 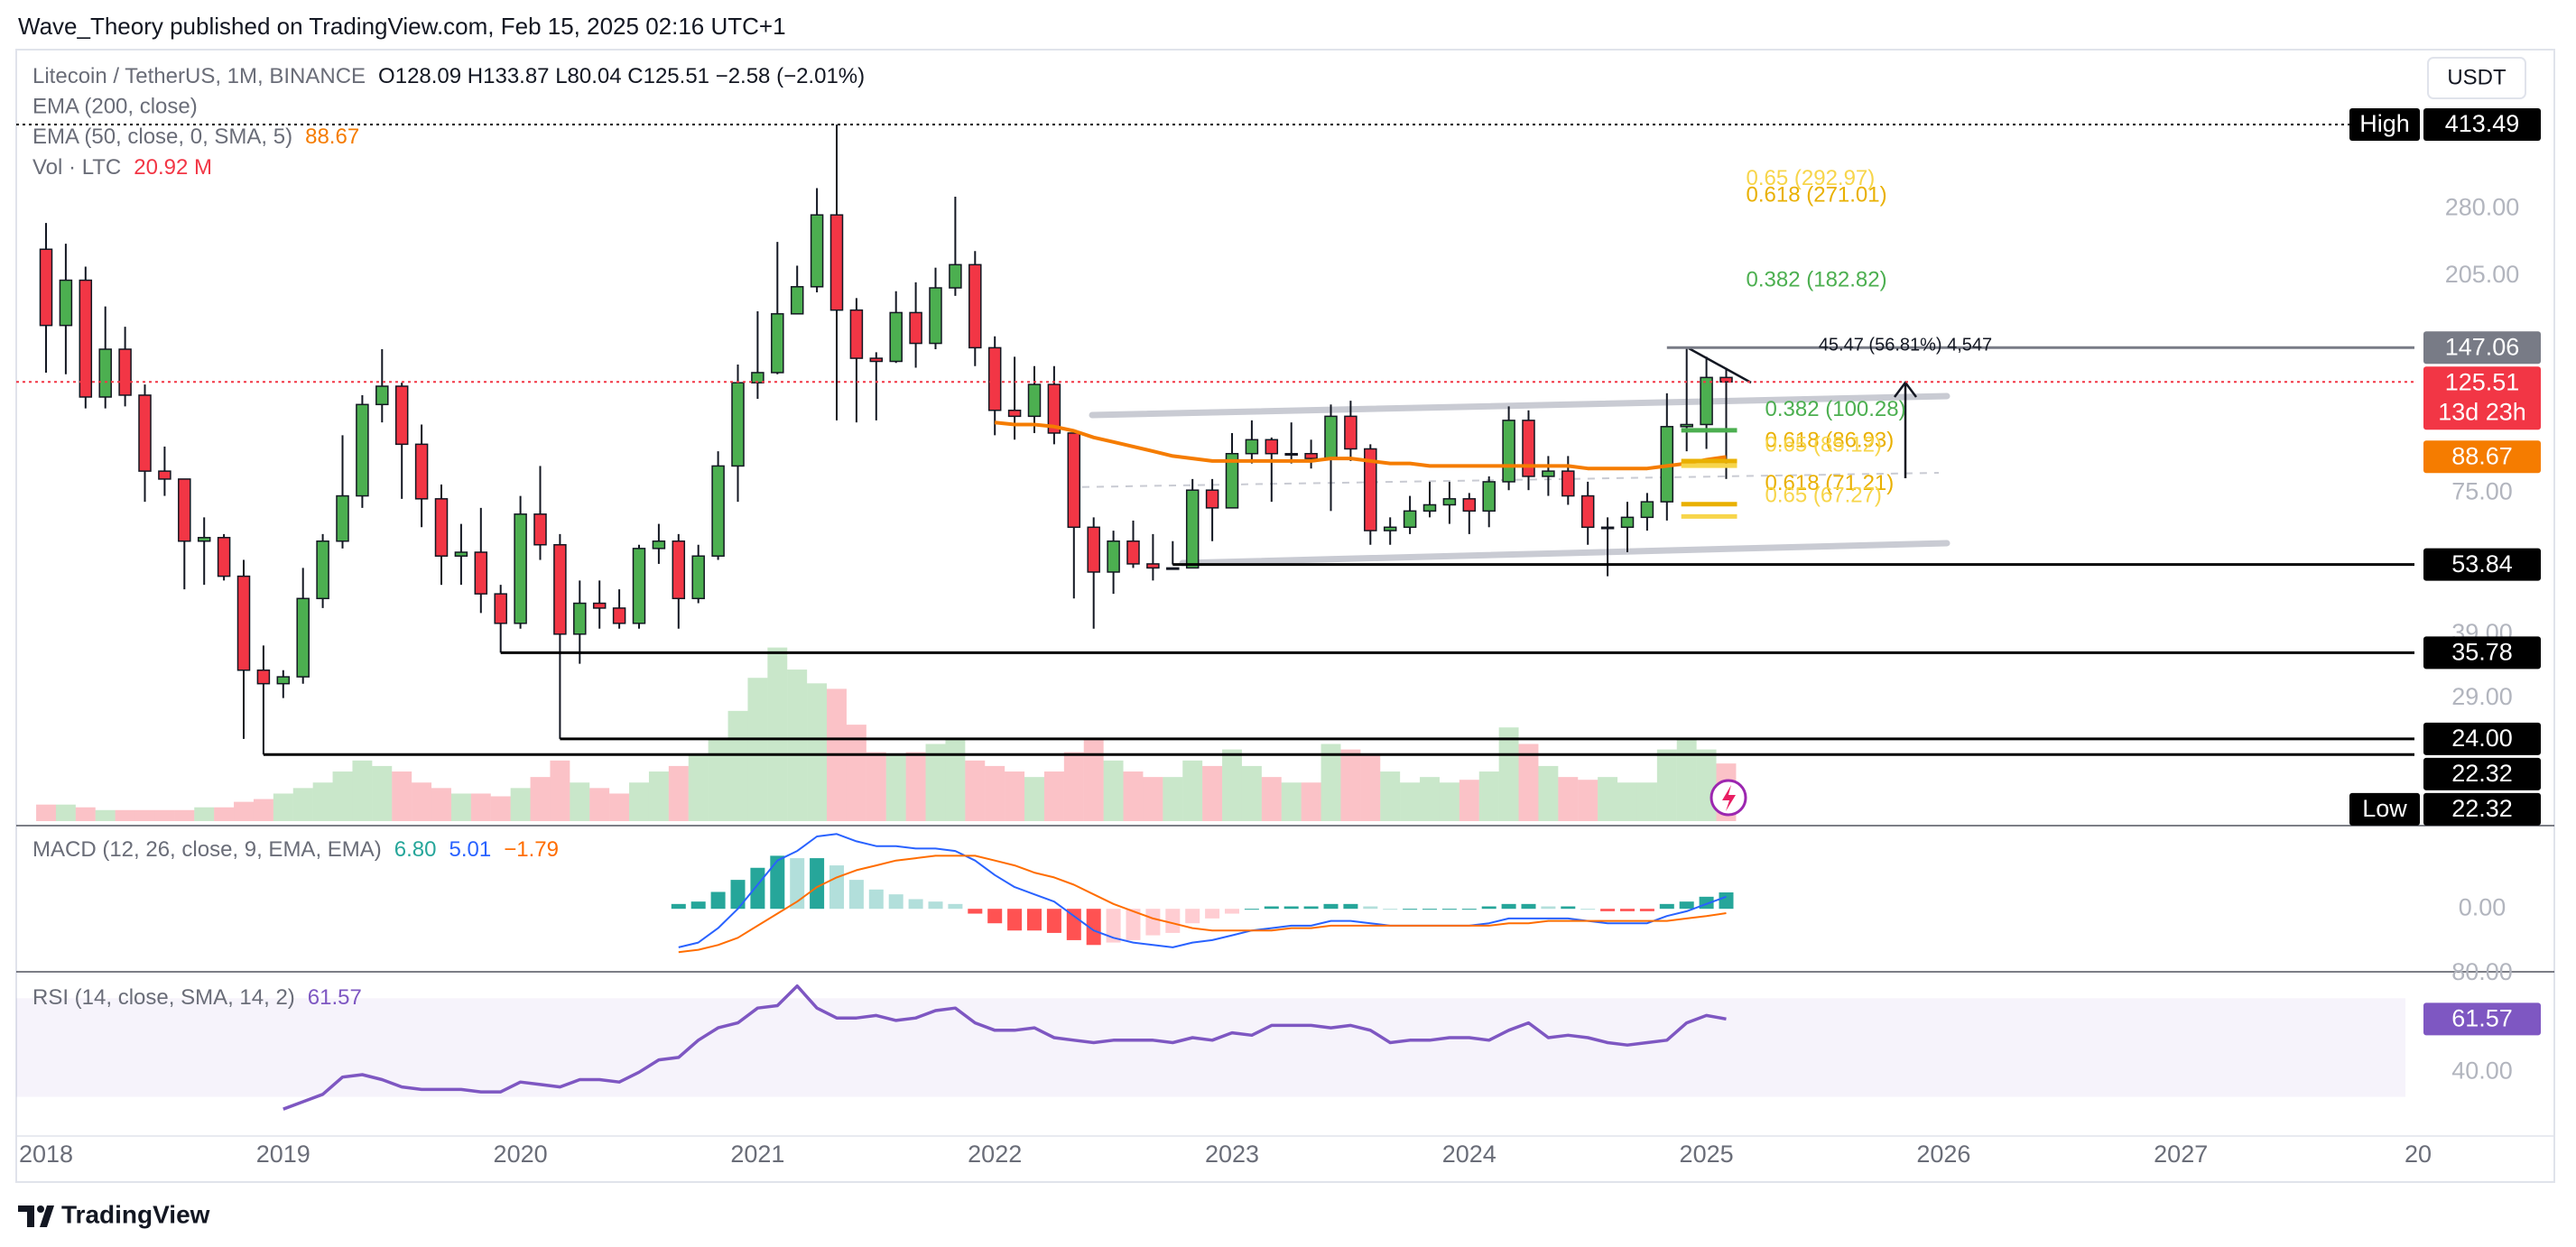 I want to click on replay-icon, so click(x=1728, y=798).